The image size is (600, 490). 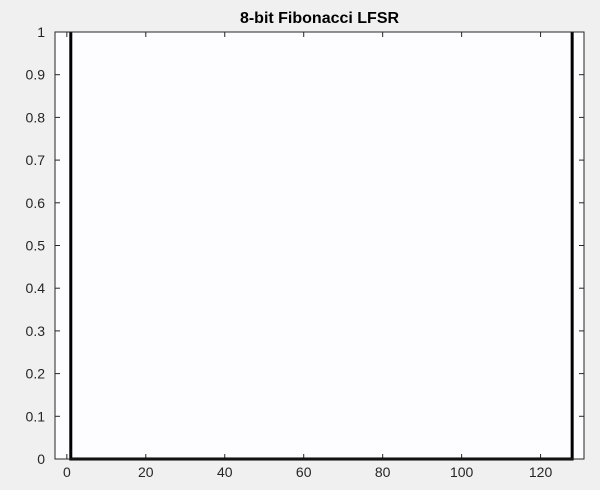 I want to click on x-tick-label: 120, so click(x=541, y=472).